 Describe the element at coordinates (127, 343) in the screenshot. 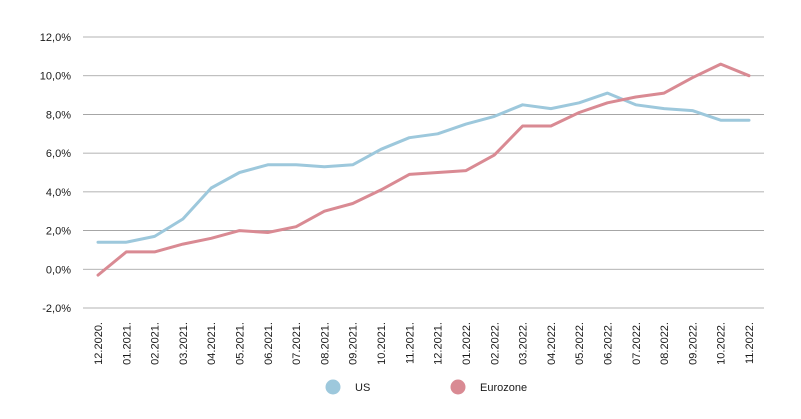

I see `x-tick-label: 01.2021.` at that location.